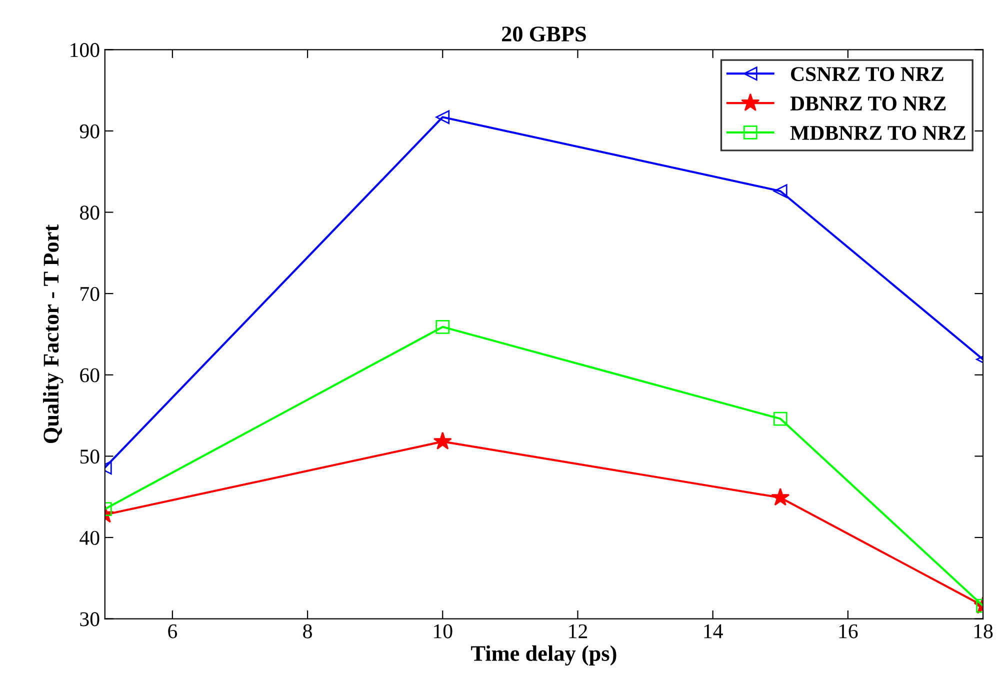 This screenshot has height=680, width=999. What do you see at coordinates (90, 537) in the screenshot?
I see `y-tick-label: 40` at bounding box center [90, 537].